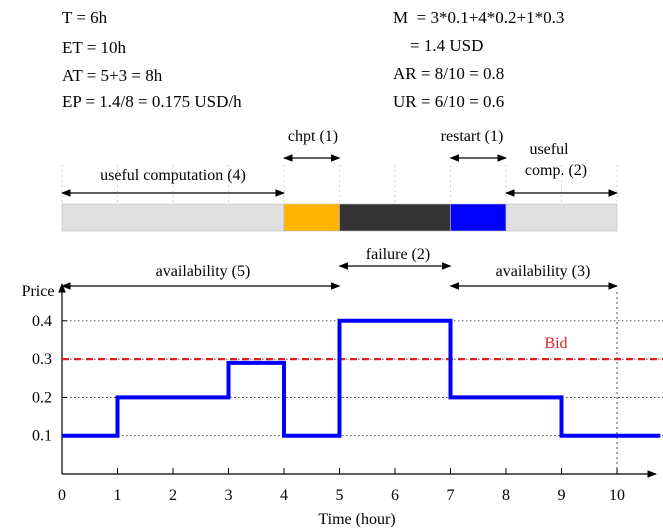  Describe the element at coordinates (555, 343) in the screenshot. I see `bid-label: Bid` at that location.